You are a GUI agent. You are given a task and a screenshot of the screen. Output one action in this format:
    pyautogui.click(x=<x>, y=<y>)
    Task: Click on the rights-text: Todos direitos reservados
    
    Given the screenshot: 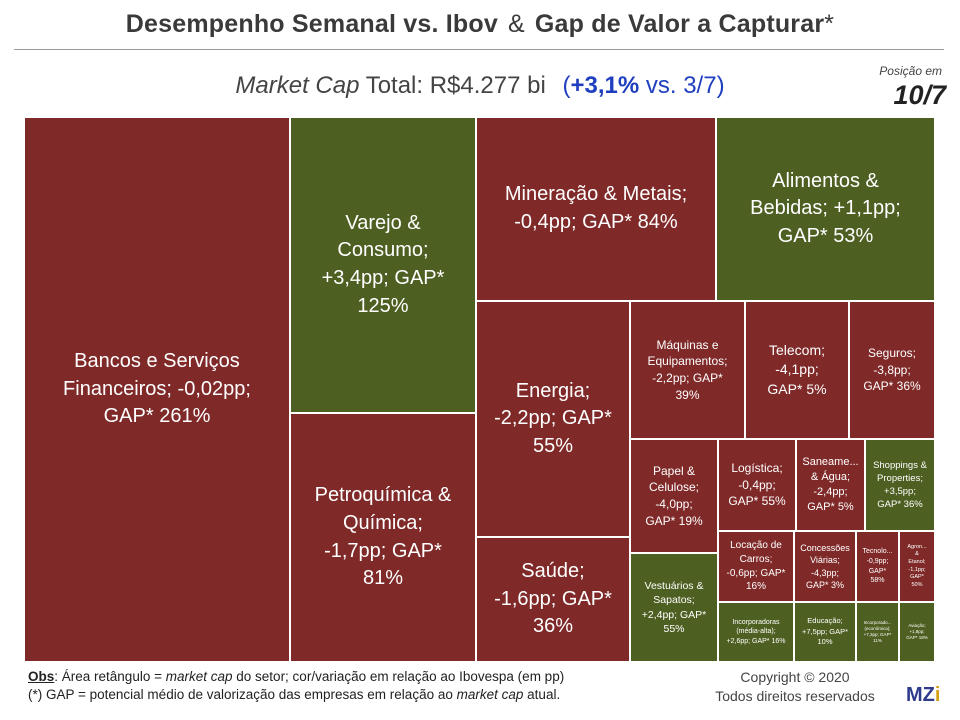 What is the action you would take?
    pyautogui.click(x=795, y=695)
    